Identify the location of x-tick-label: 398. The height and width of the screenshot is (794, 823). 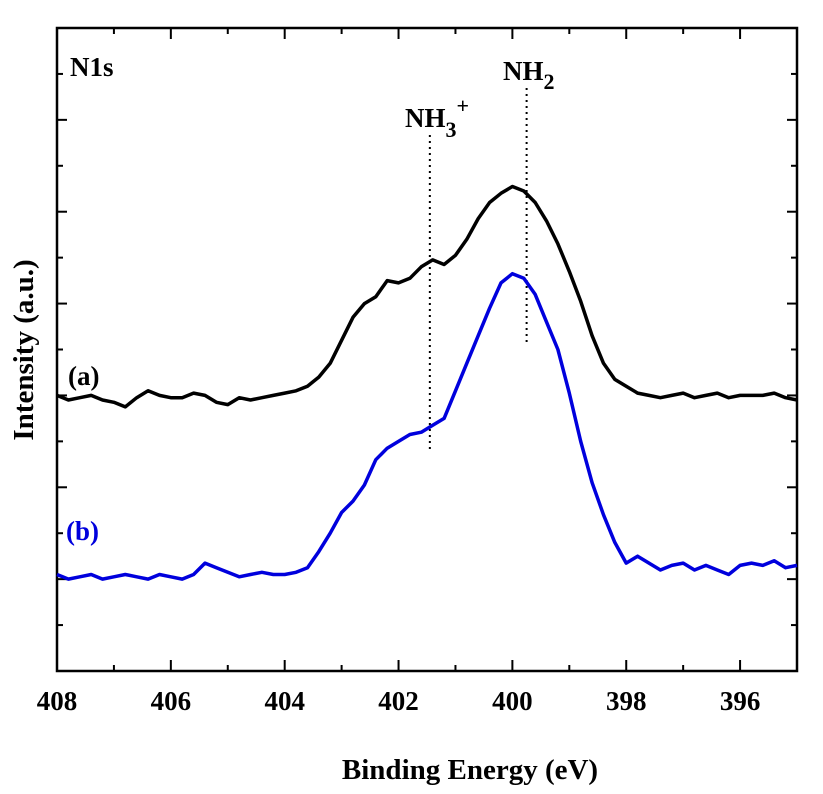
(626, 701).